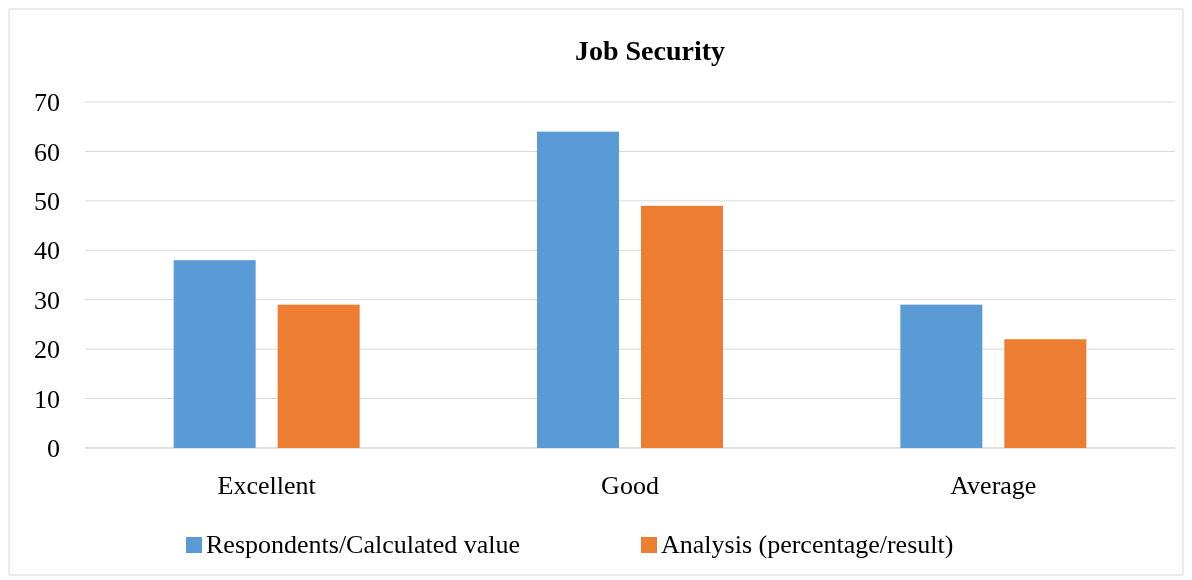  I want to click on y-tick-label: 20, so click(47, 350).